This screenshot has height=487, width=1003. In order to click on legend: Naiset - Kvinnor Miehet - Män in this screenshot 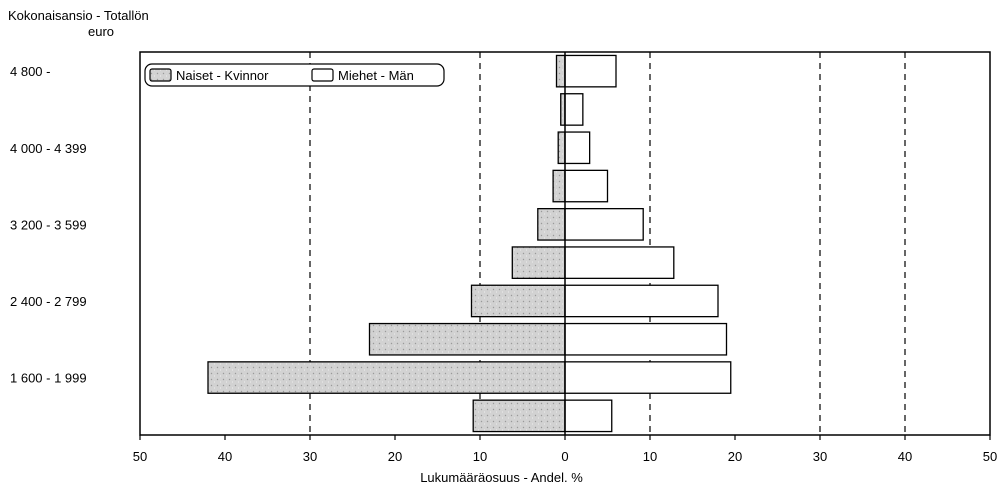, I will do `click(294, 75)`.